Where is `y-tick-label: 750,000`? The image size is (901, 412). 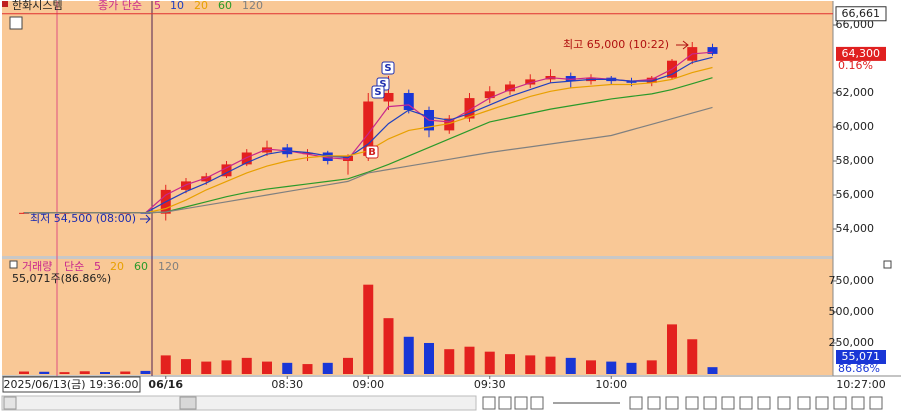
y-tick-label: 750,000 is located at coordinates (852, 280).